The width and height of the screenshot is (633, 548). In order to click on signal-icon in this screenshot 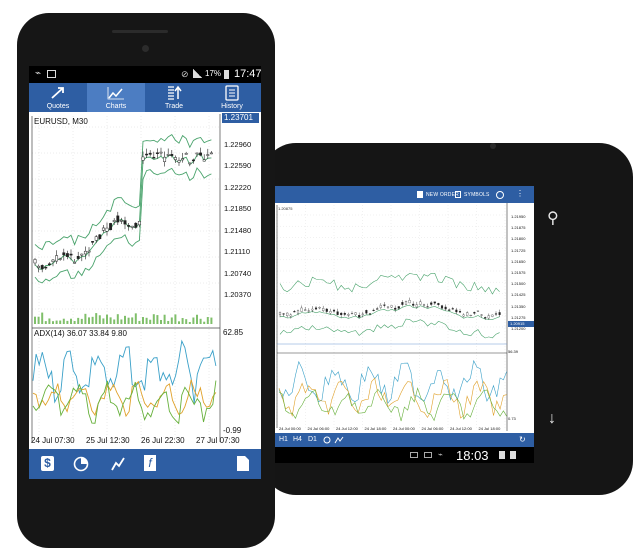, I will do `click(197, 73)`.